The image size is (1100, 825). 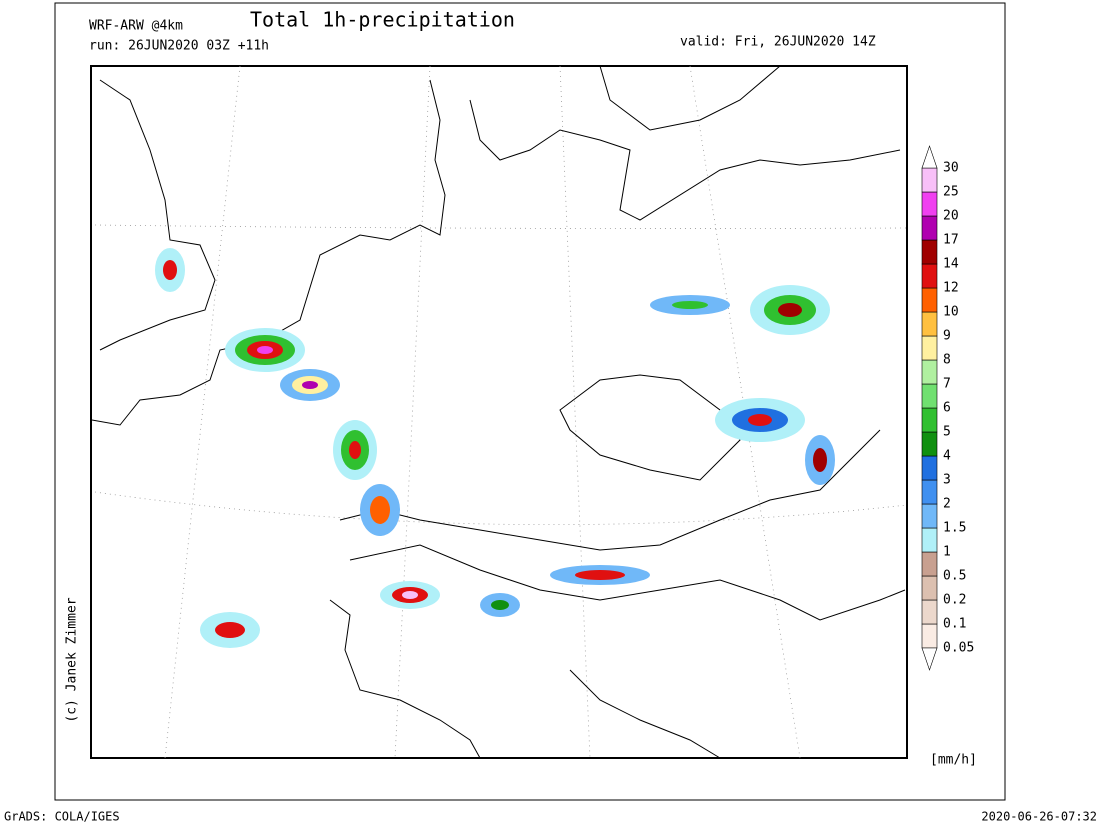 What do you see at coordinates (951, 264) in the screenshot?
I see `colorbar-label: 14` at bounding box center [951, 264].